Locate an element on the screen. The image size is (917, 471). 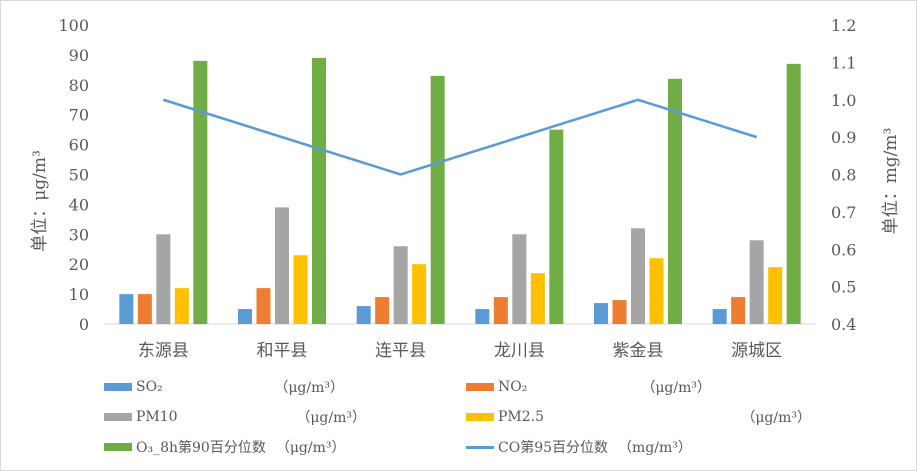
legend-label: NO₂ is located at coordinates (513, 387).